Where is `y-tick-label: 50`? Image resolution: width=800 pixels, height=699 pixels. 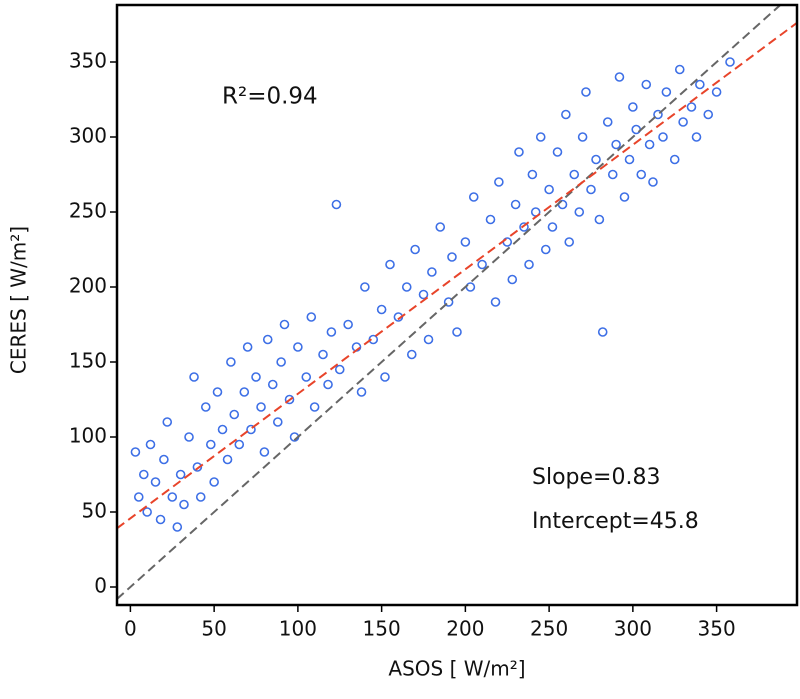
y-tick-label: 50 is located at coordinates (94, 511).